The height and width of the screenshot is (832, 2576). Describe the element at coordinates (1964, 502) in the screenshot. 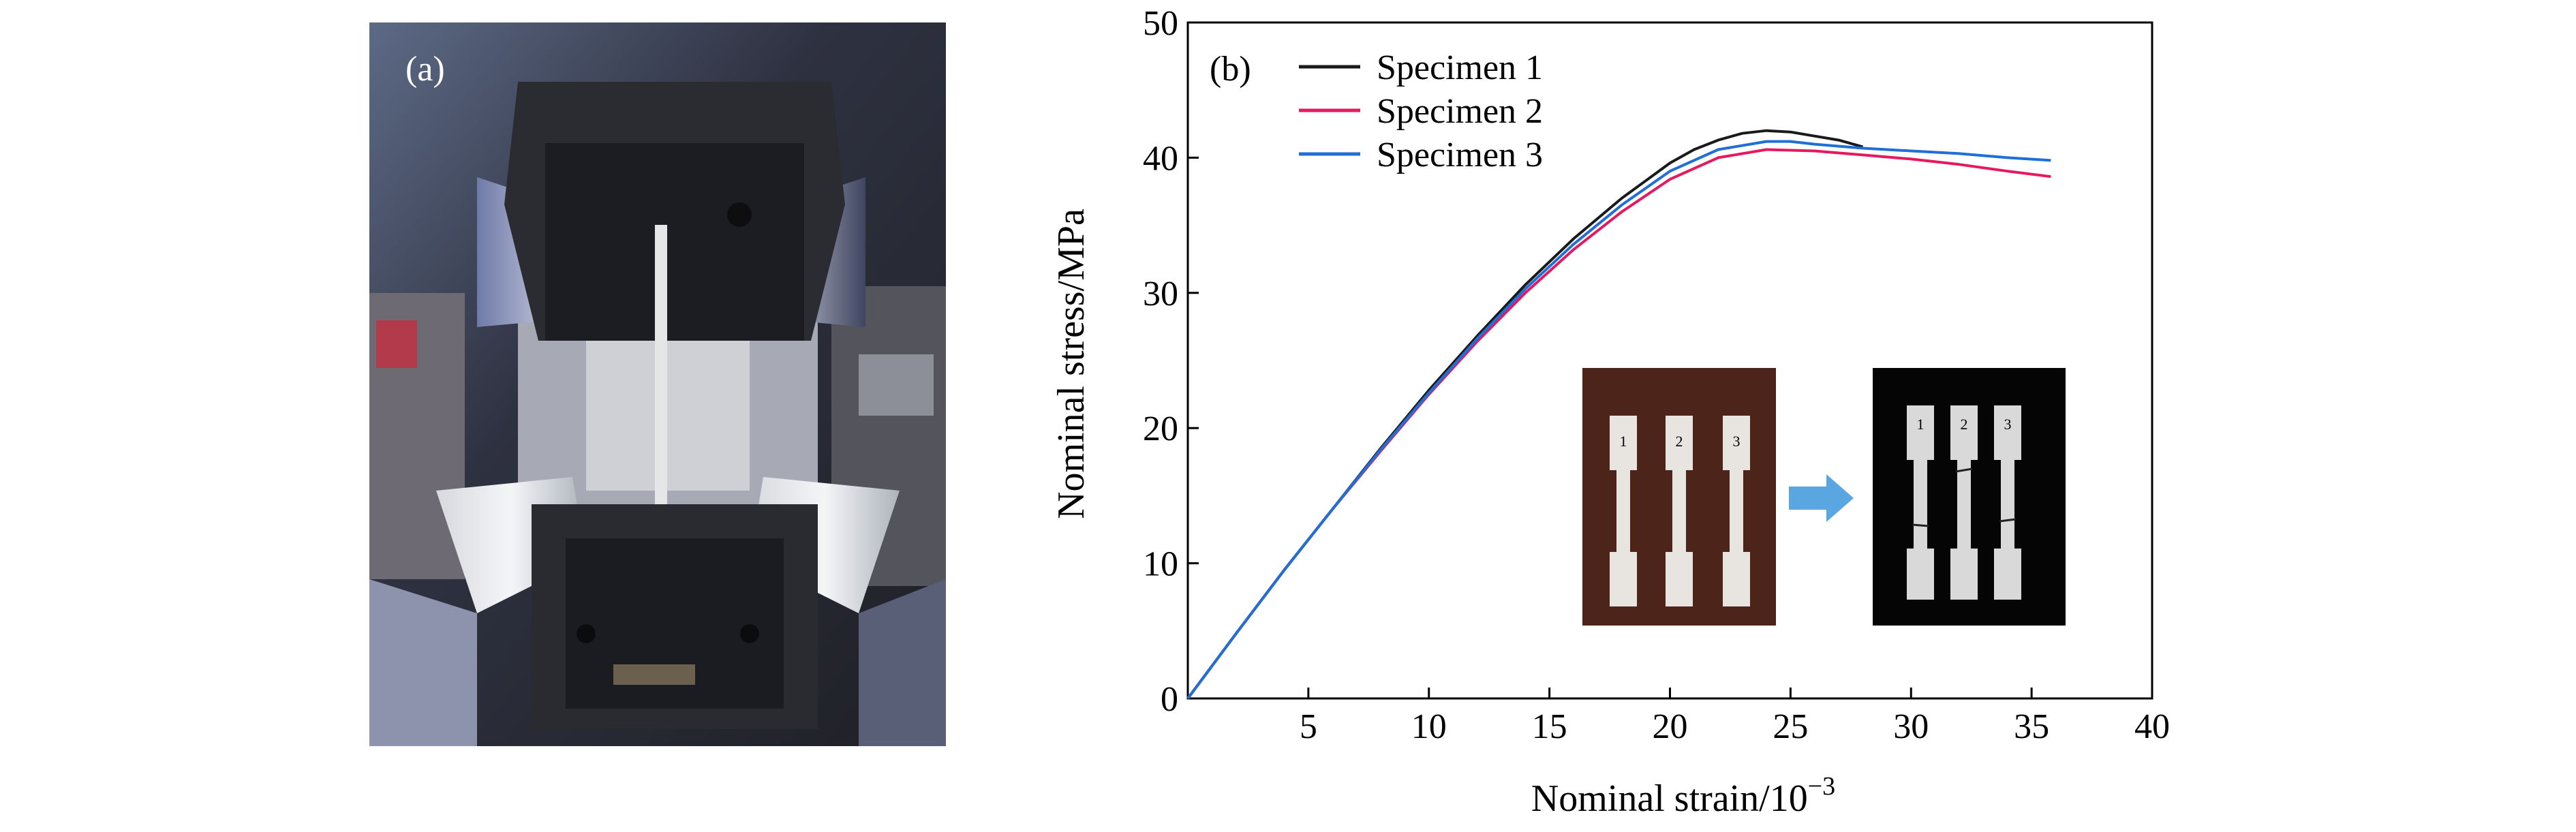

I see `specimen-after-2: 2` at that location.